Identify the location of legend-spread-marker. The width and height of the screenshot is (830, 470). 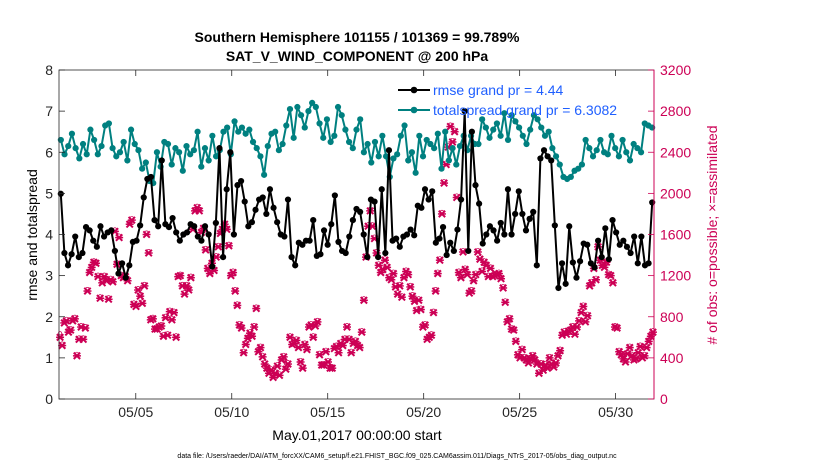
(414, 110).